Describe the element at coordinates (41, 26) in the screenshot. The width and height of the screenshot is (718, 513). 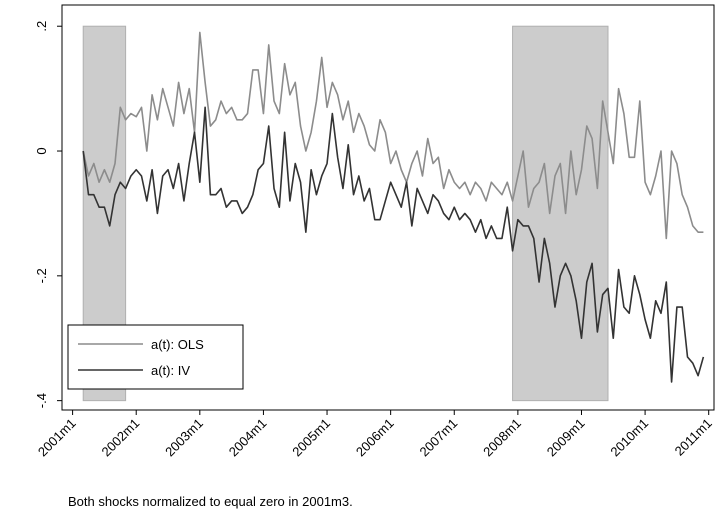
I see `y-tick-label: .2` at that location.